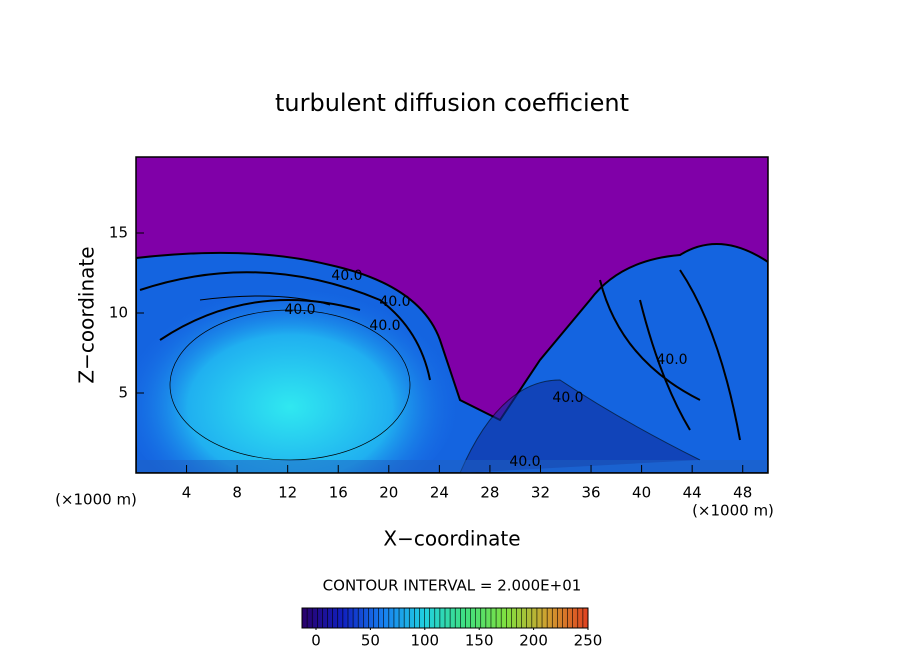 The width and height of the screenshot is (904, 658). I want to click on colorbar-tick-label: 100, so click(424, 641).